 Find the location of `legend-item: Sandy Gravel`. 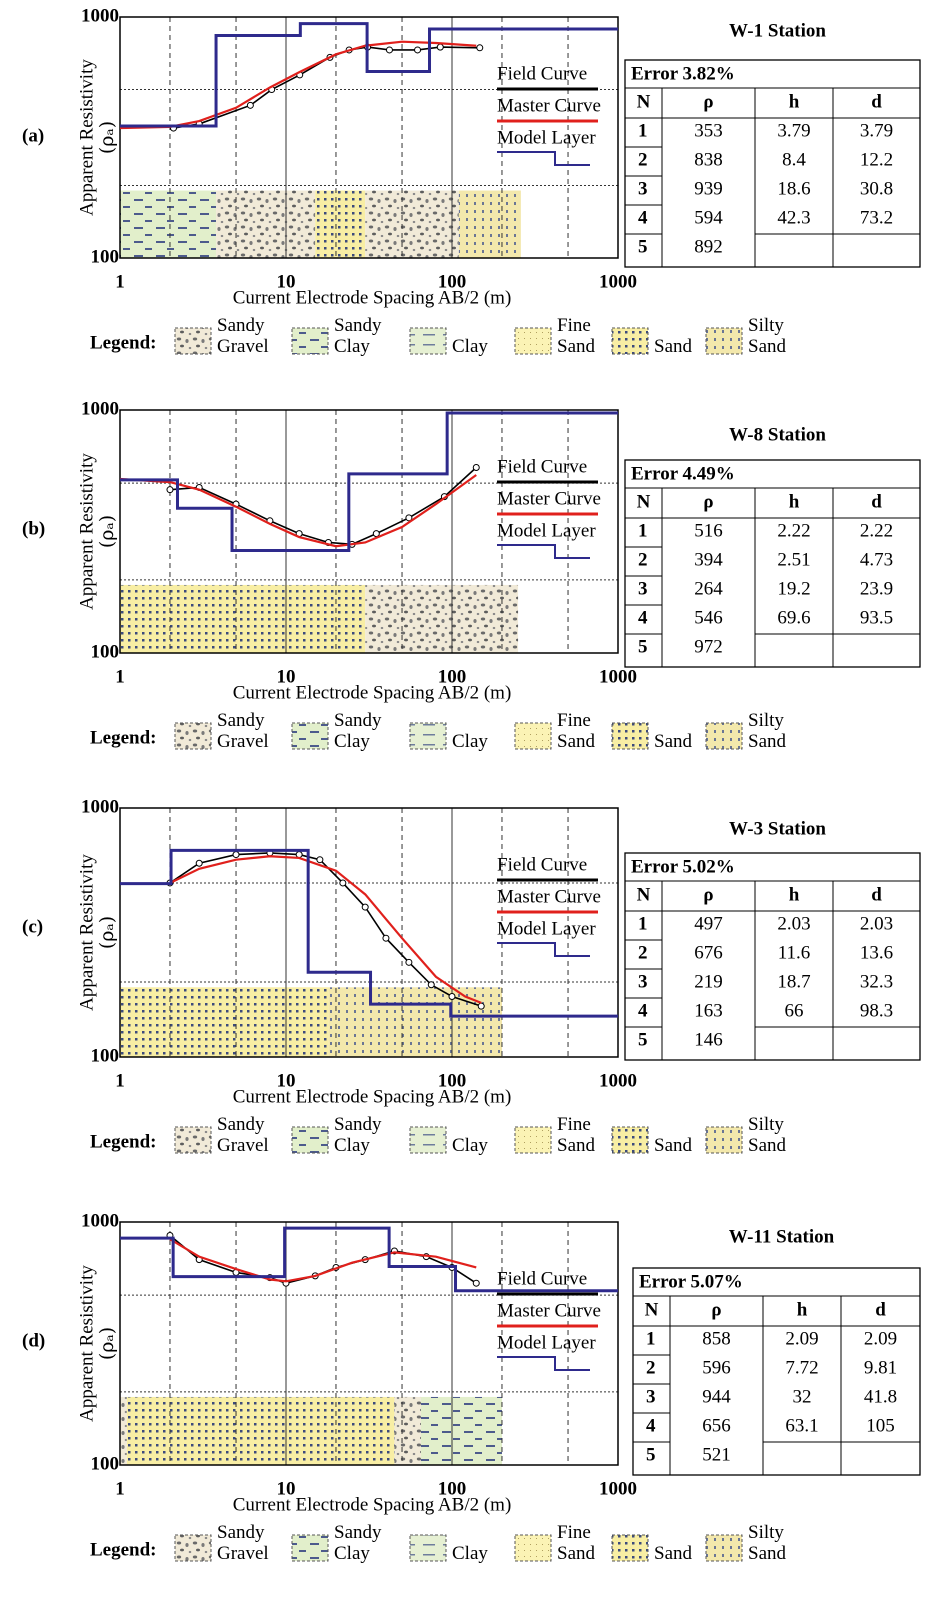

legend-item: Sandy Gravel is located at coordinates (243, 1543).